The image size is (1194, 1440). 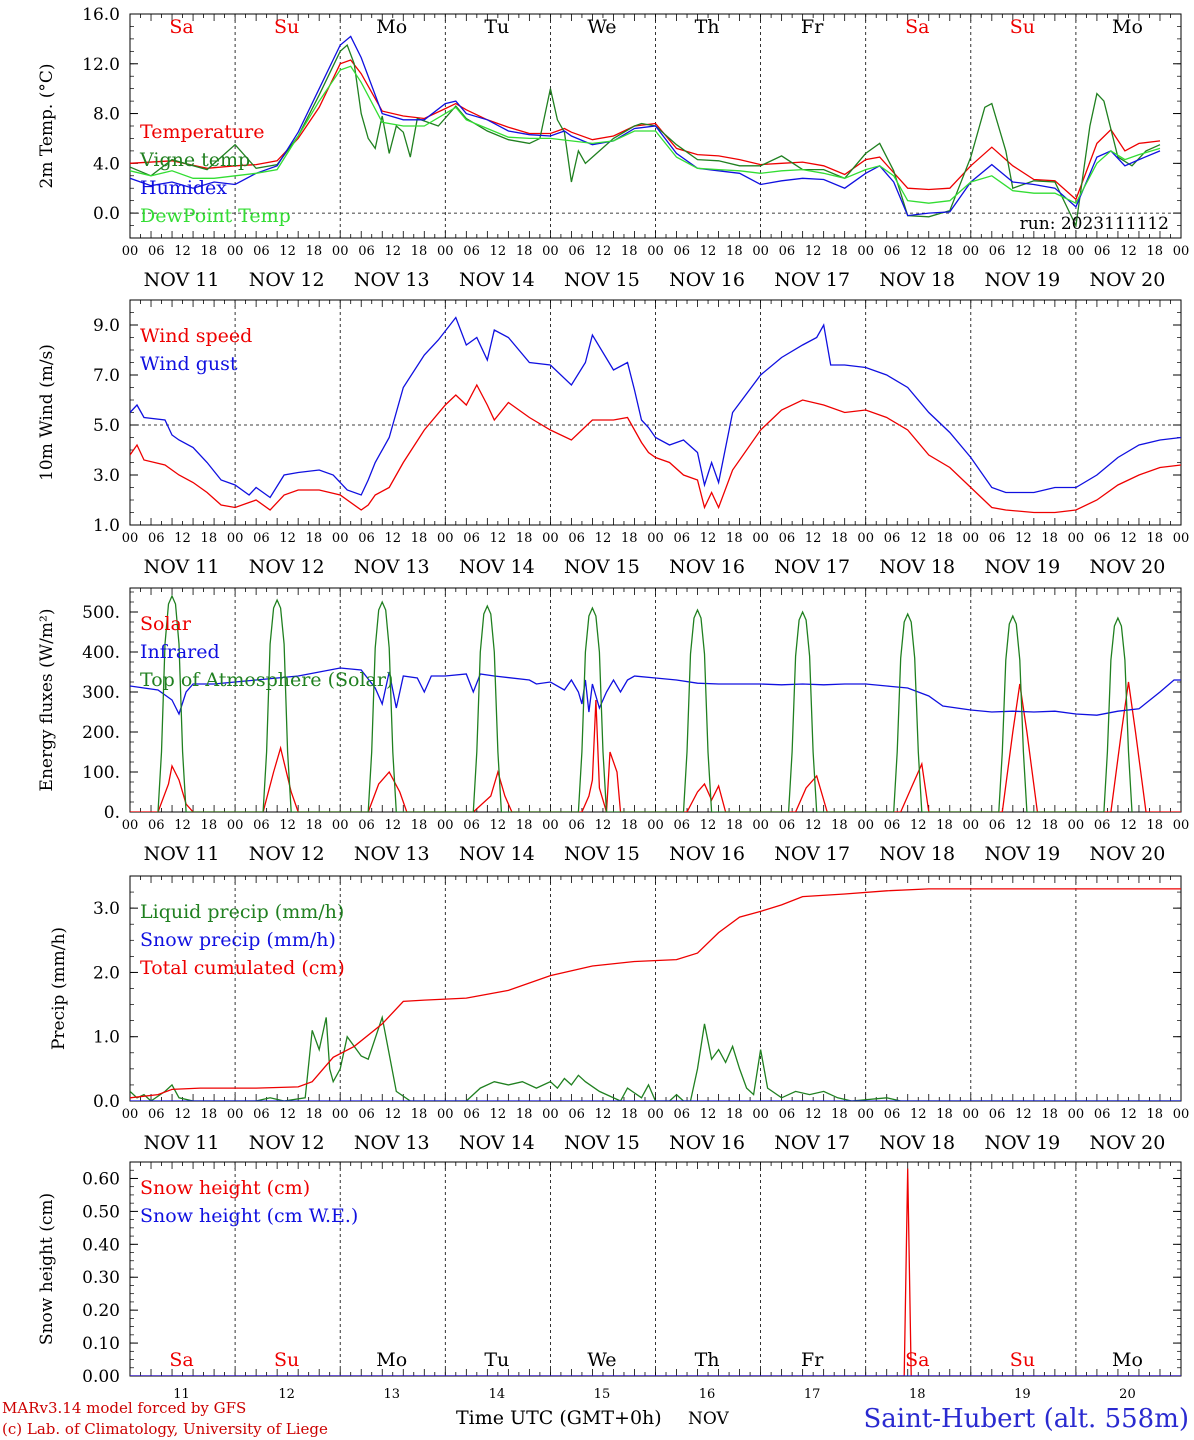 What do you see at coordinates (47, 412) in the screenshot?
I see `y-axis-label: 10m Wind (m/s)` at bounding box center [47, 412].